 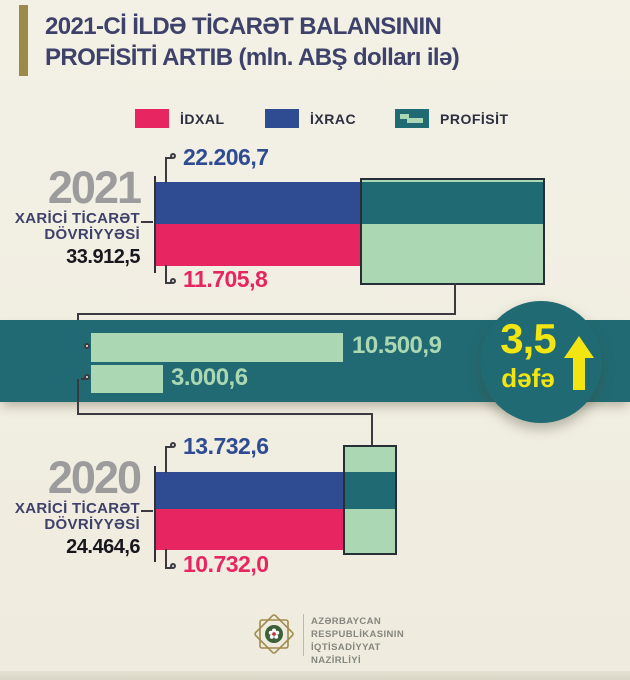 I want to click on connector-dot-2020-ixrac, so click(x=173, y=445).